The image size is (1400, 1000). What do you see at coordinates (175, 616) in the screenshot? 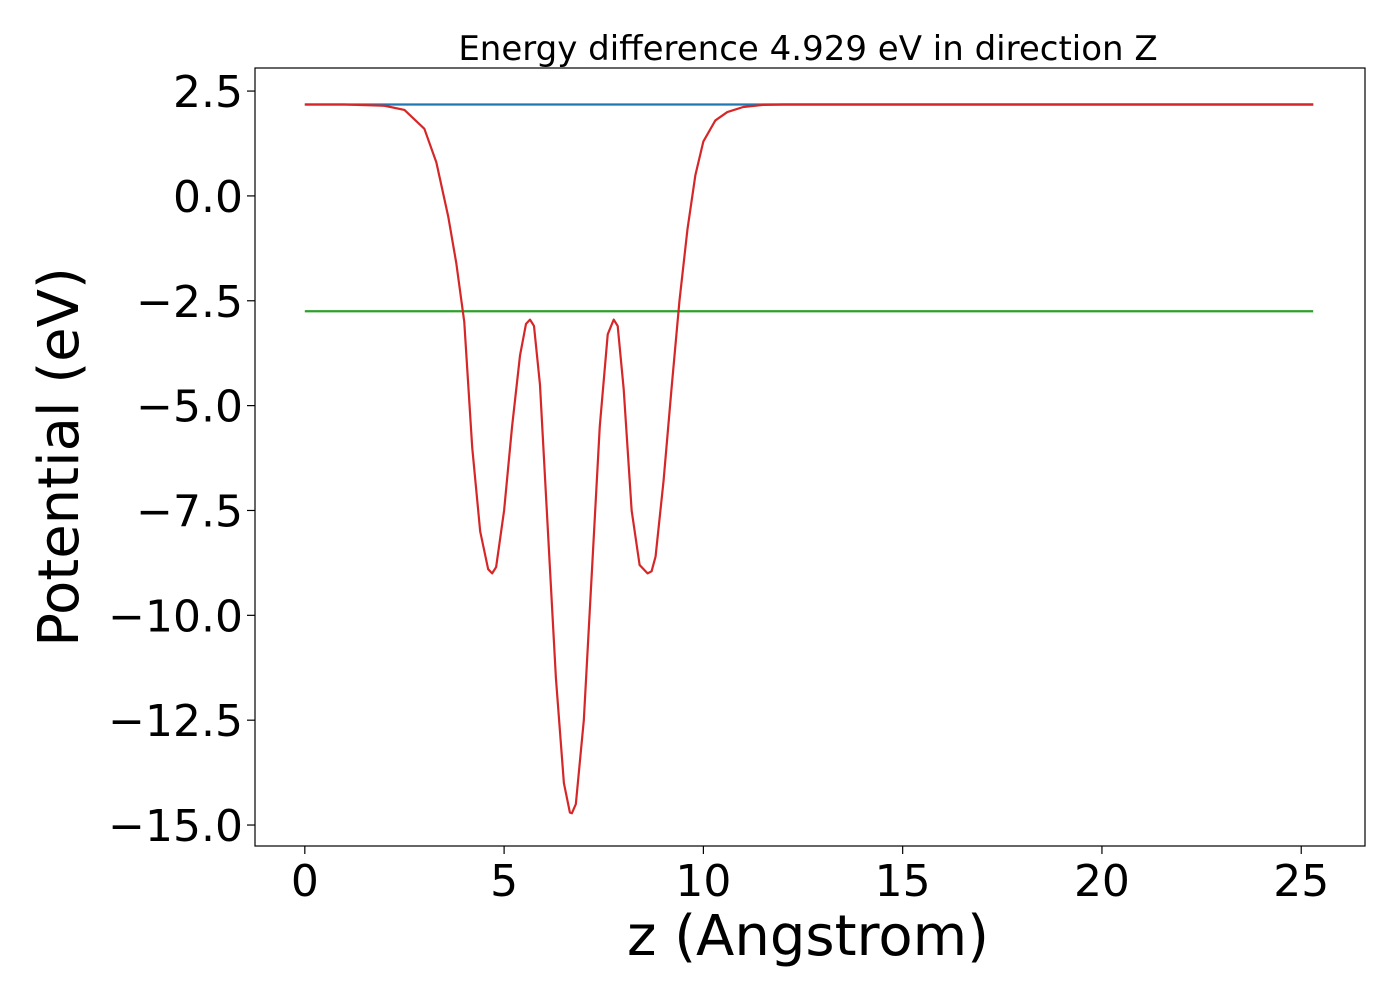
I see `y-tick-label: −10.0` at bounding box center [175, 616].